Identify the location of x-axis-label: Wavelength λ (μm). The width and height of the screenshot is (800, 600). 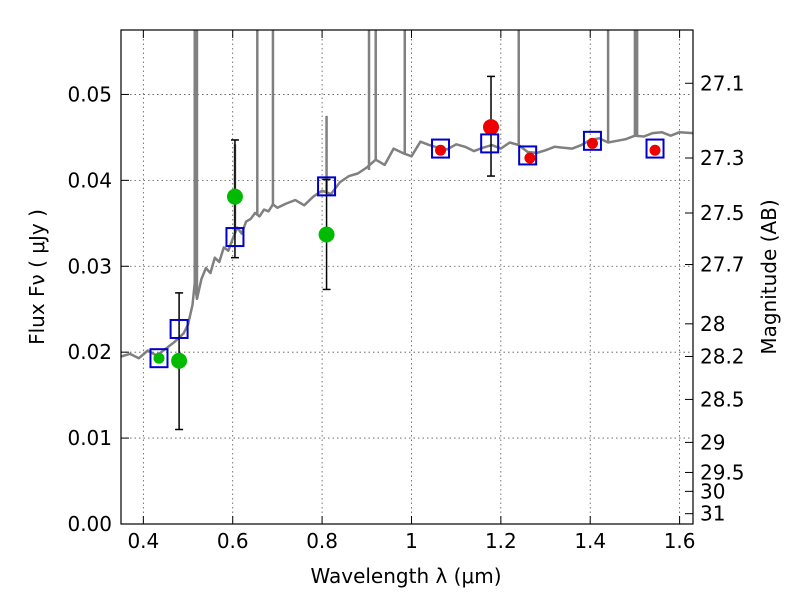
(405, 576).